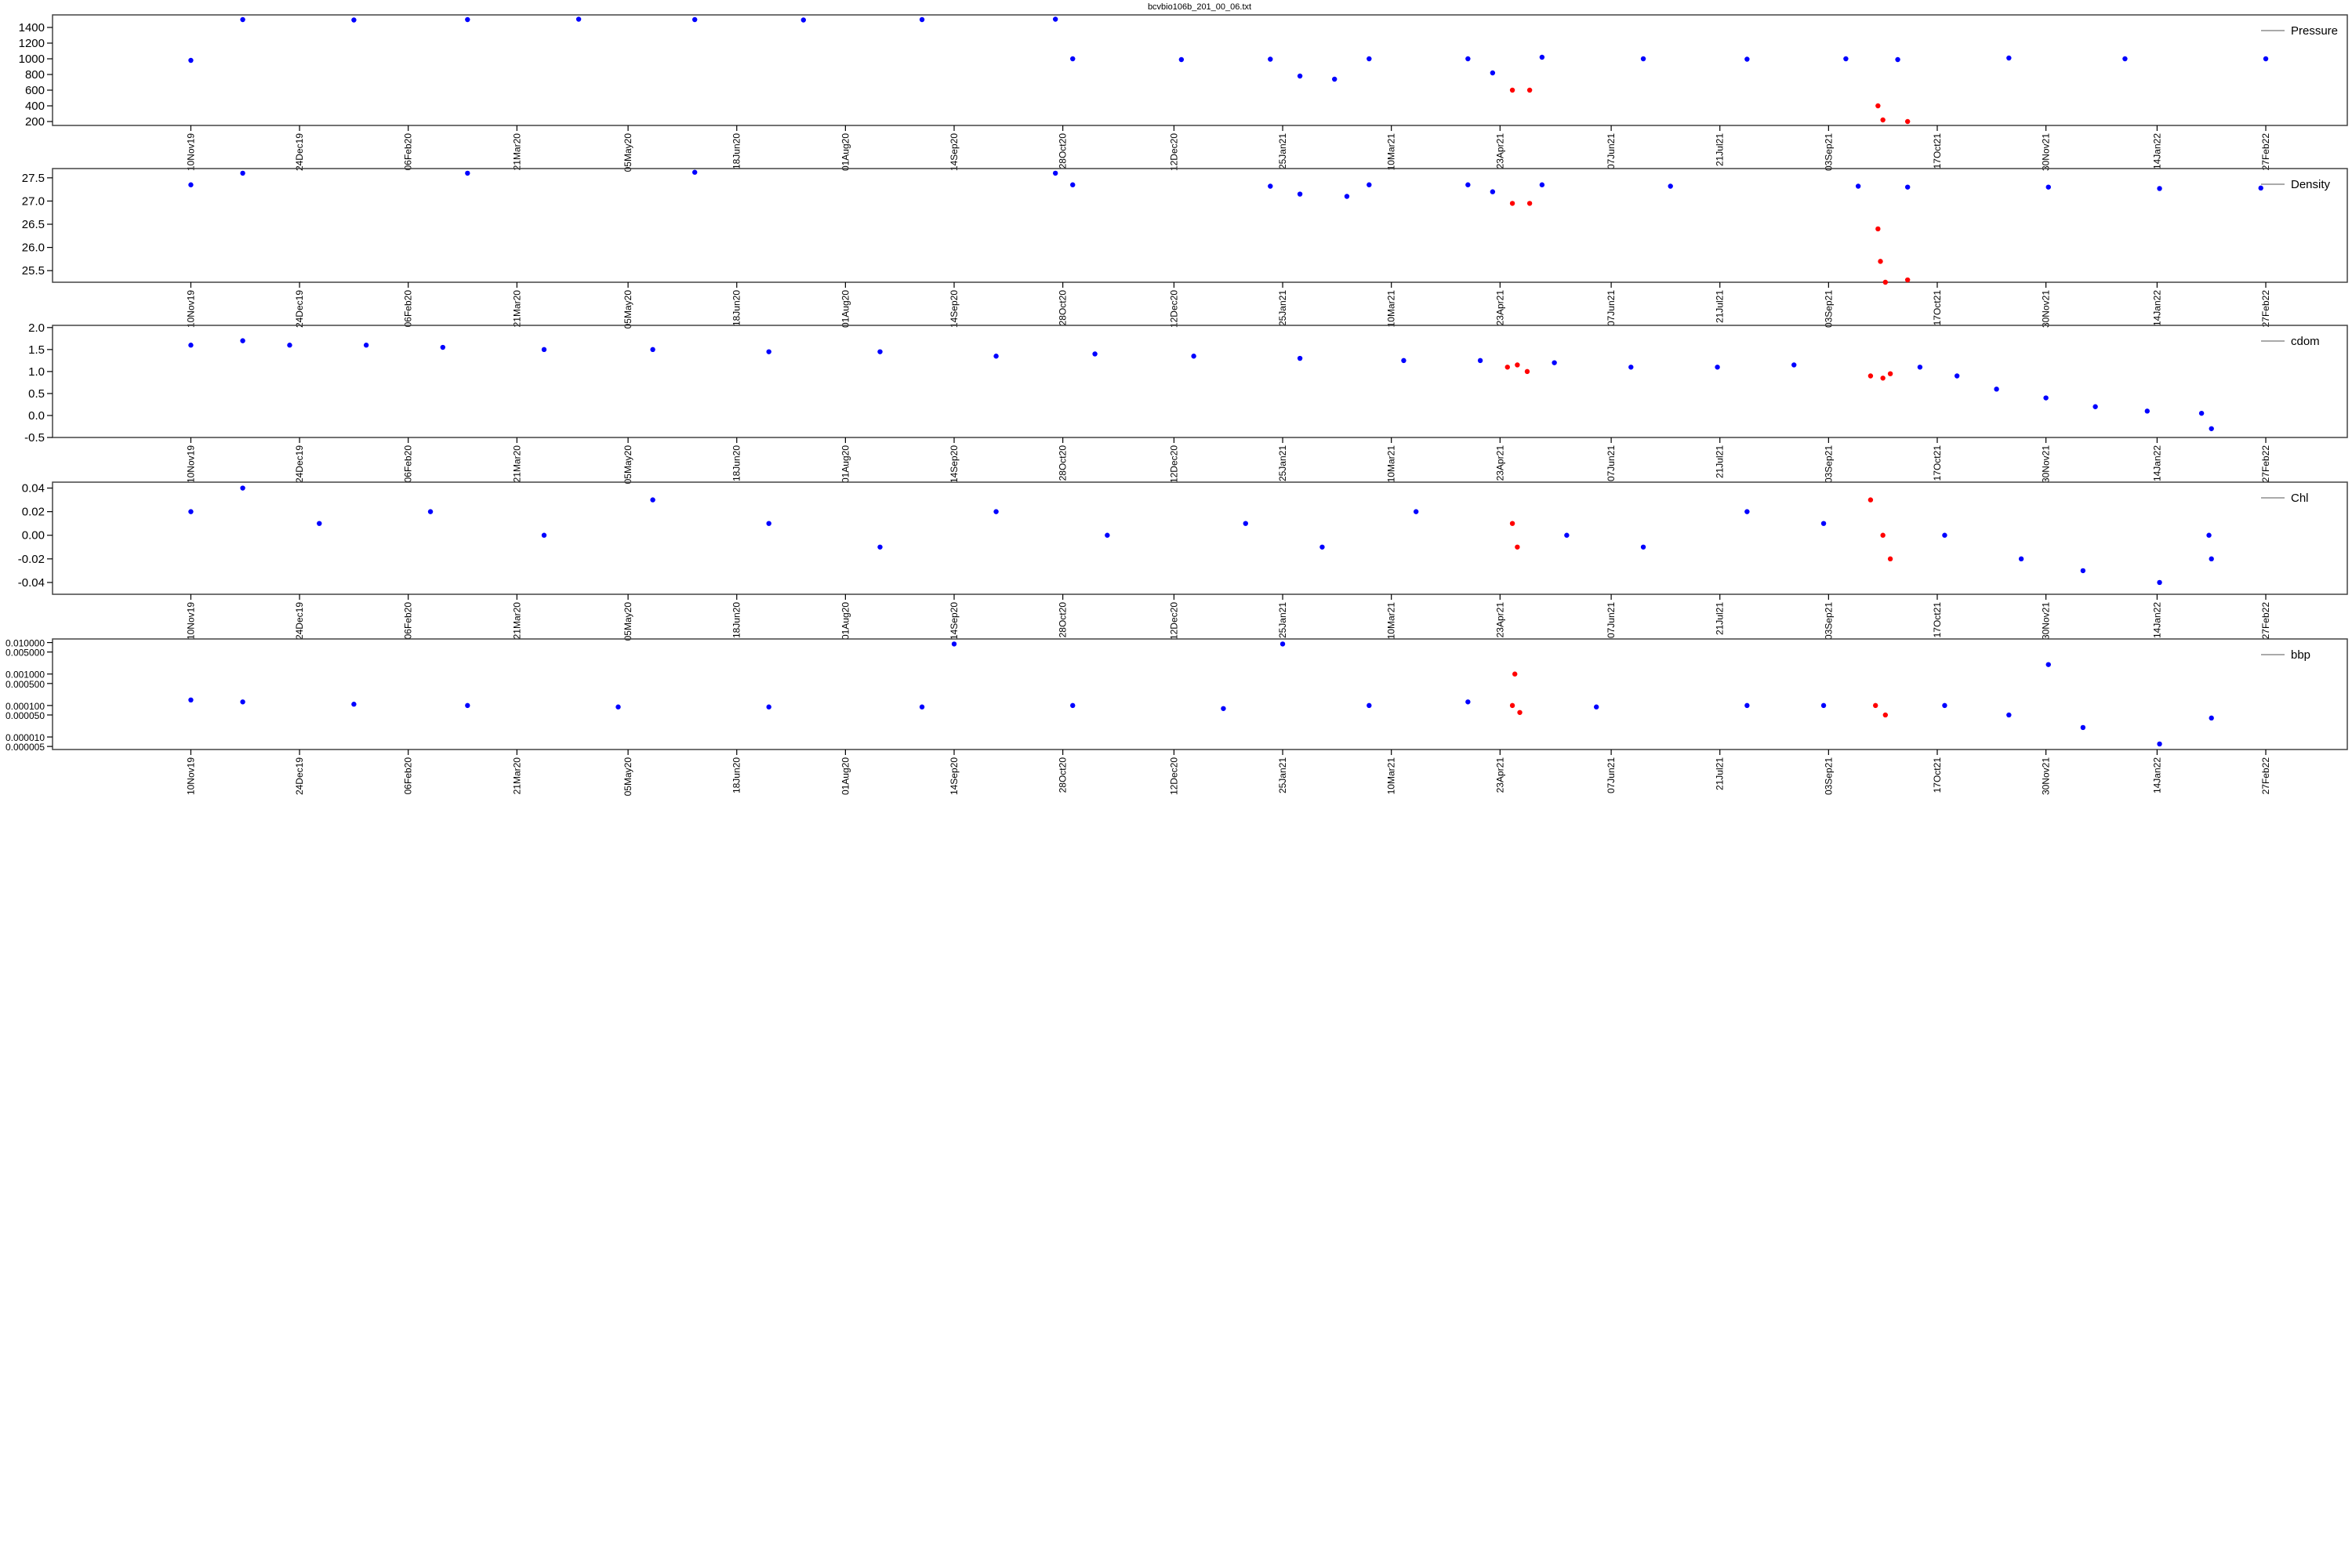 This screenshot has width=2352, height=1568. Describe the element at coordinates (33, 489) in the screenshot. I see `y-tick-label: 0.04` at that location.